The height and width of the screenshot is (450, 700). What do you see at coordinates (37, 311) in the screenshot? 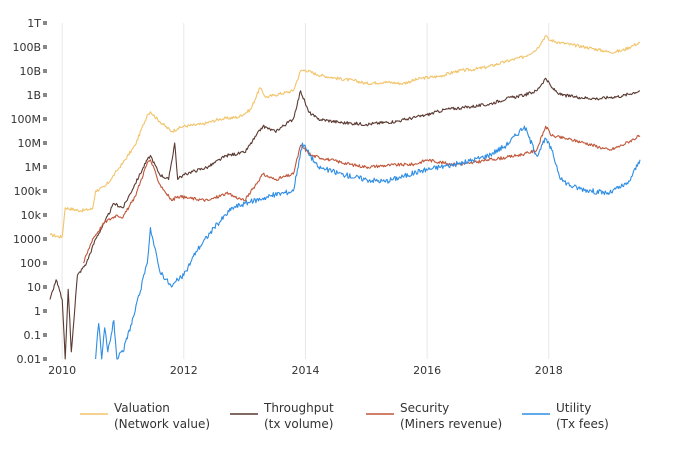
I see `y-tick-label-1: 1` at bounding box center [37, 311].